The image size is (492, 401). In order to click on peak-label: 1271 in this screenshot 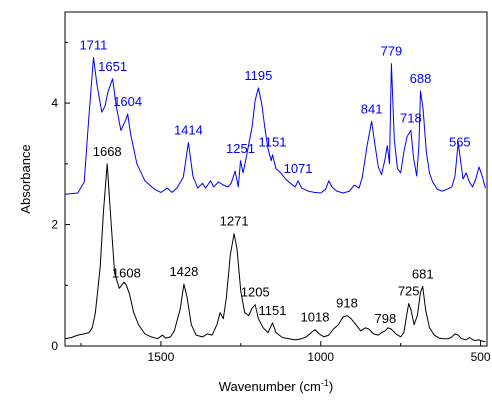, I will do `click(234, 221)`.